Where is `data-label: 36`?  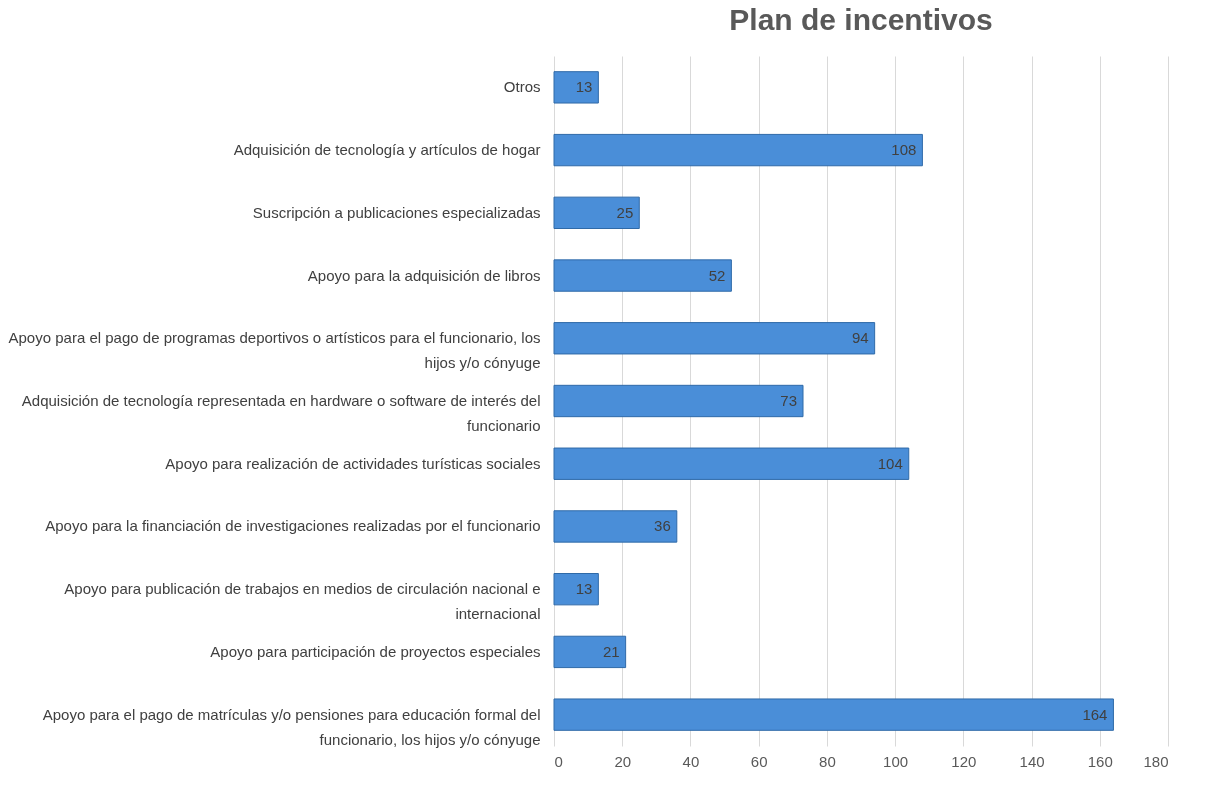 data-label: 36 is located at coordinates (662, 526).